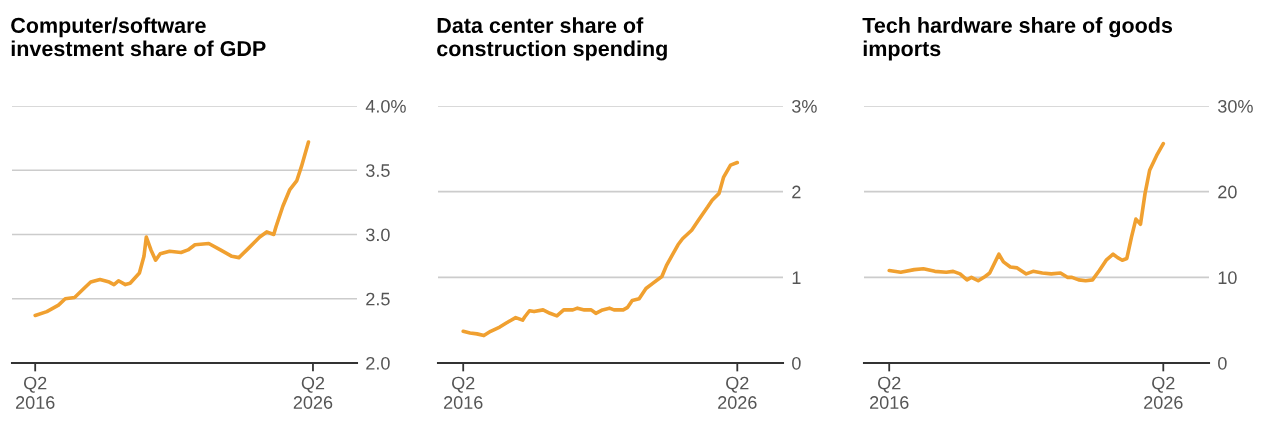 Image resolution: width=1269 pixels, height=436 pixels. I want to click on y-tick-label: 10, so click(1227, 278).